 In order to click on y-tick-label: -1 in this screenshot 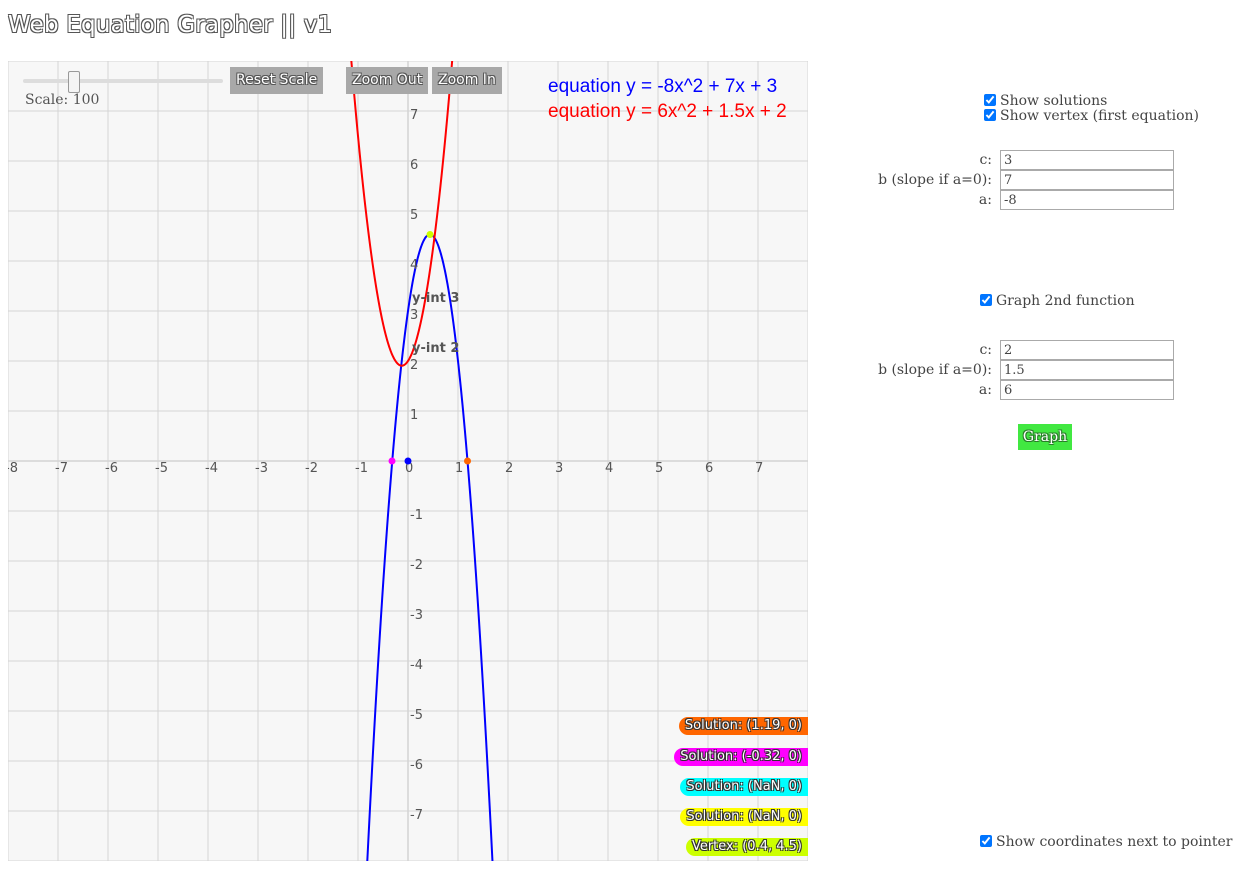, I will do `click(416, 515)`.